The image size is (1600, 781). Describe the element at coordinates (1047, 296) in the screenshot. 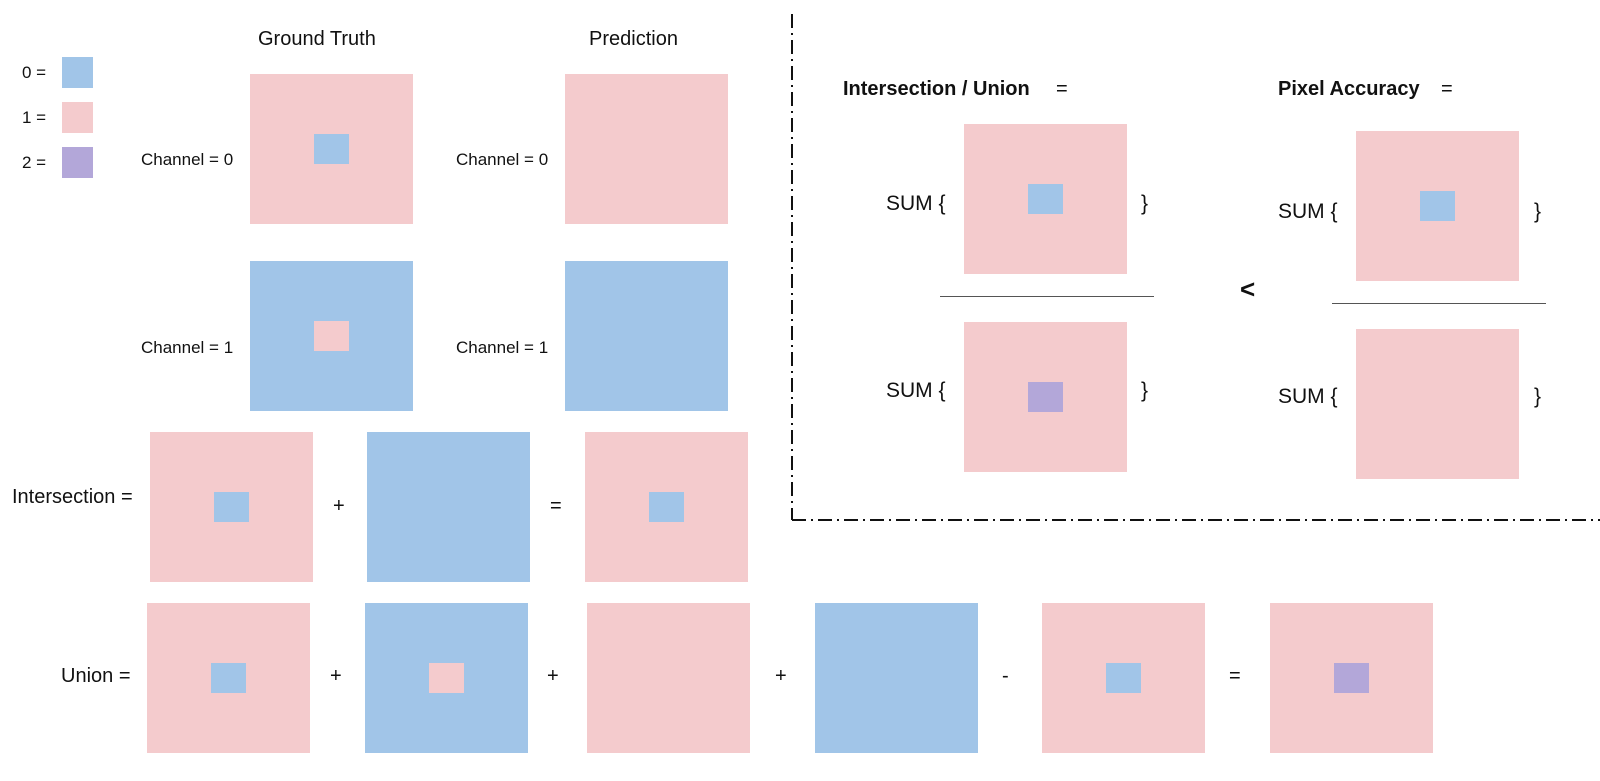

I see `iou-fraction-bar` at that location.